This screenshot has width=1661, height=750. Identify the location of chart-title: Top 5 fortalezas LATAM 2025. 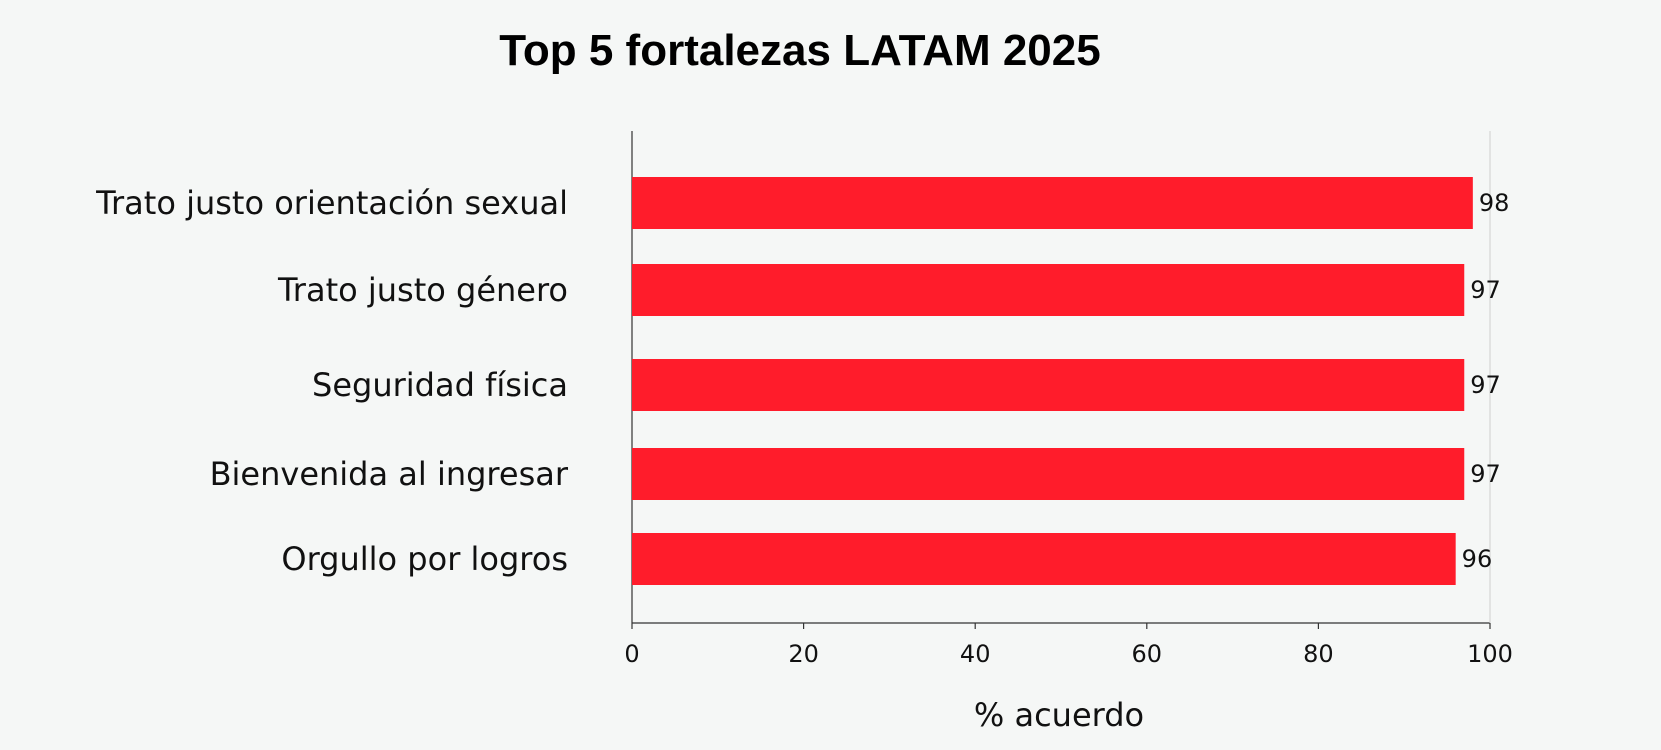
(799, 50).